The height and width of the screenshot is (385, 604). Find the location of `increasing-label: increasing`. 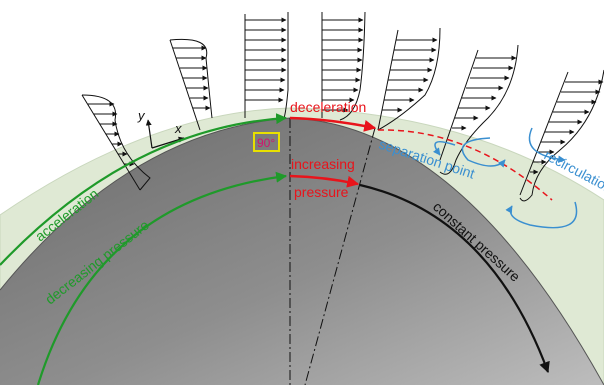

increasing-label: increasing is located at coordinates (323, 164).